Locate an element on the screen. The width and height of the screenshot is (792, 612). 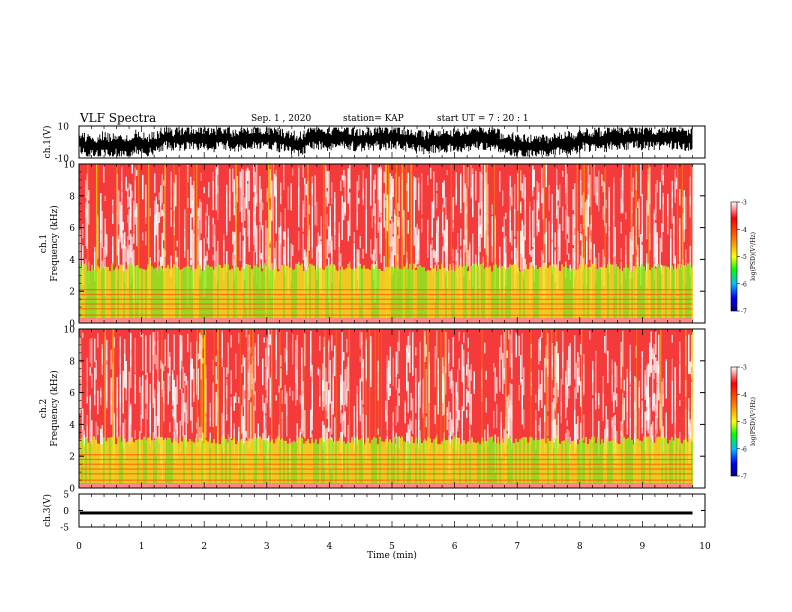
ch1-spec-spike is located at coordinates (591, 243).